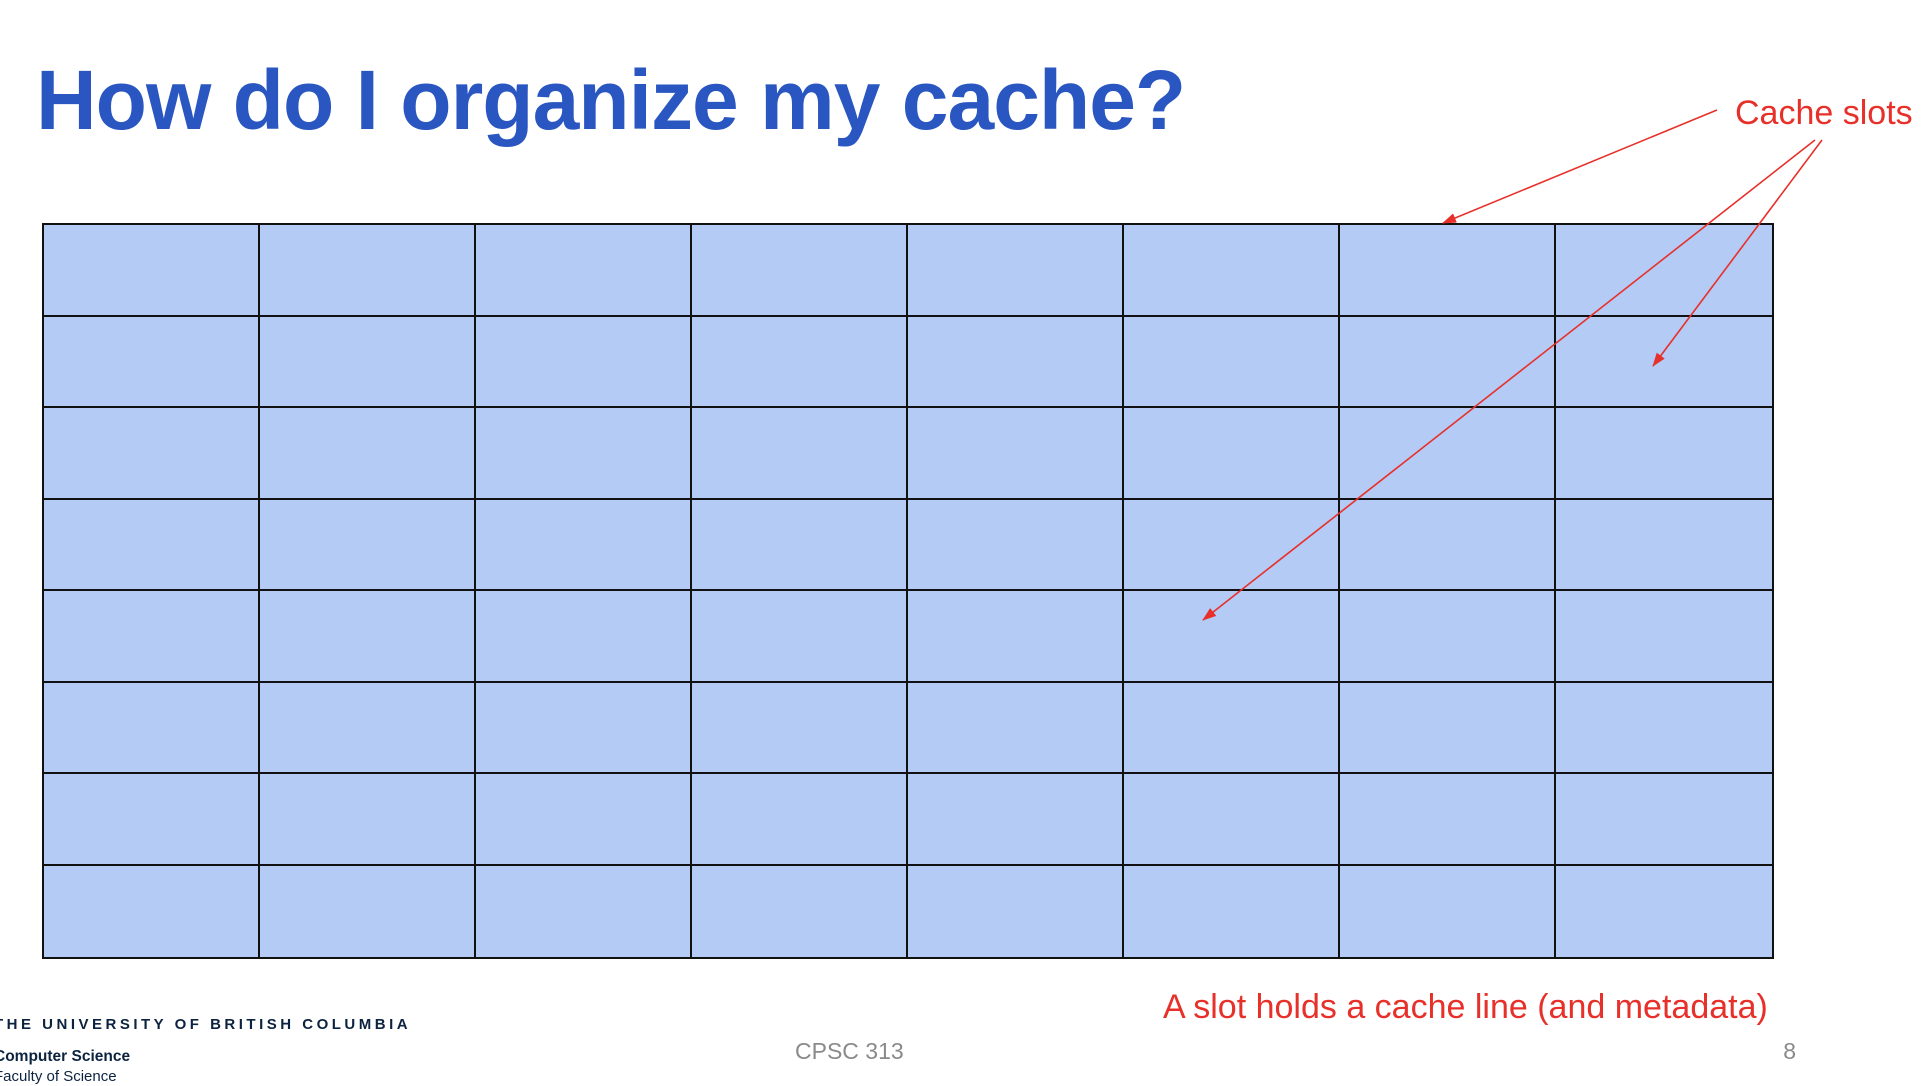 This screenshot has height=1086, width=1930. I want to click on arrow-to-grid-top, so click(1580, 166).